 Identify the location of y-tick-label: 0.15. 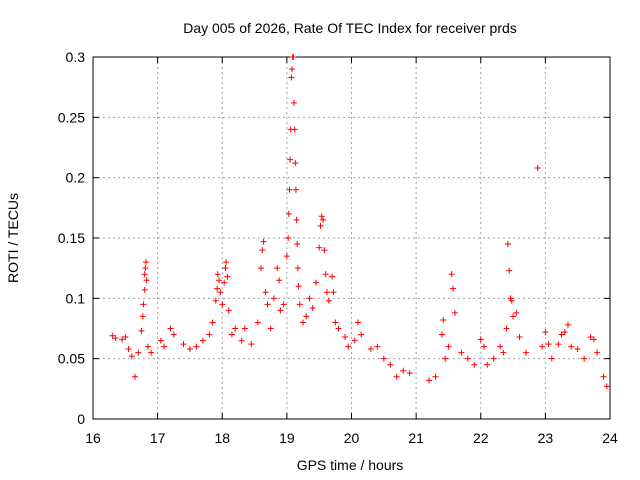
(71, 238).